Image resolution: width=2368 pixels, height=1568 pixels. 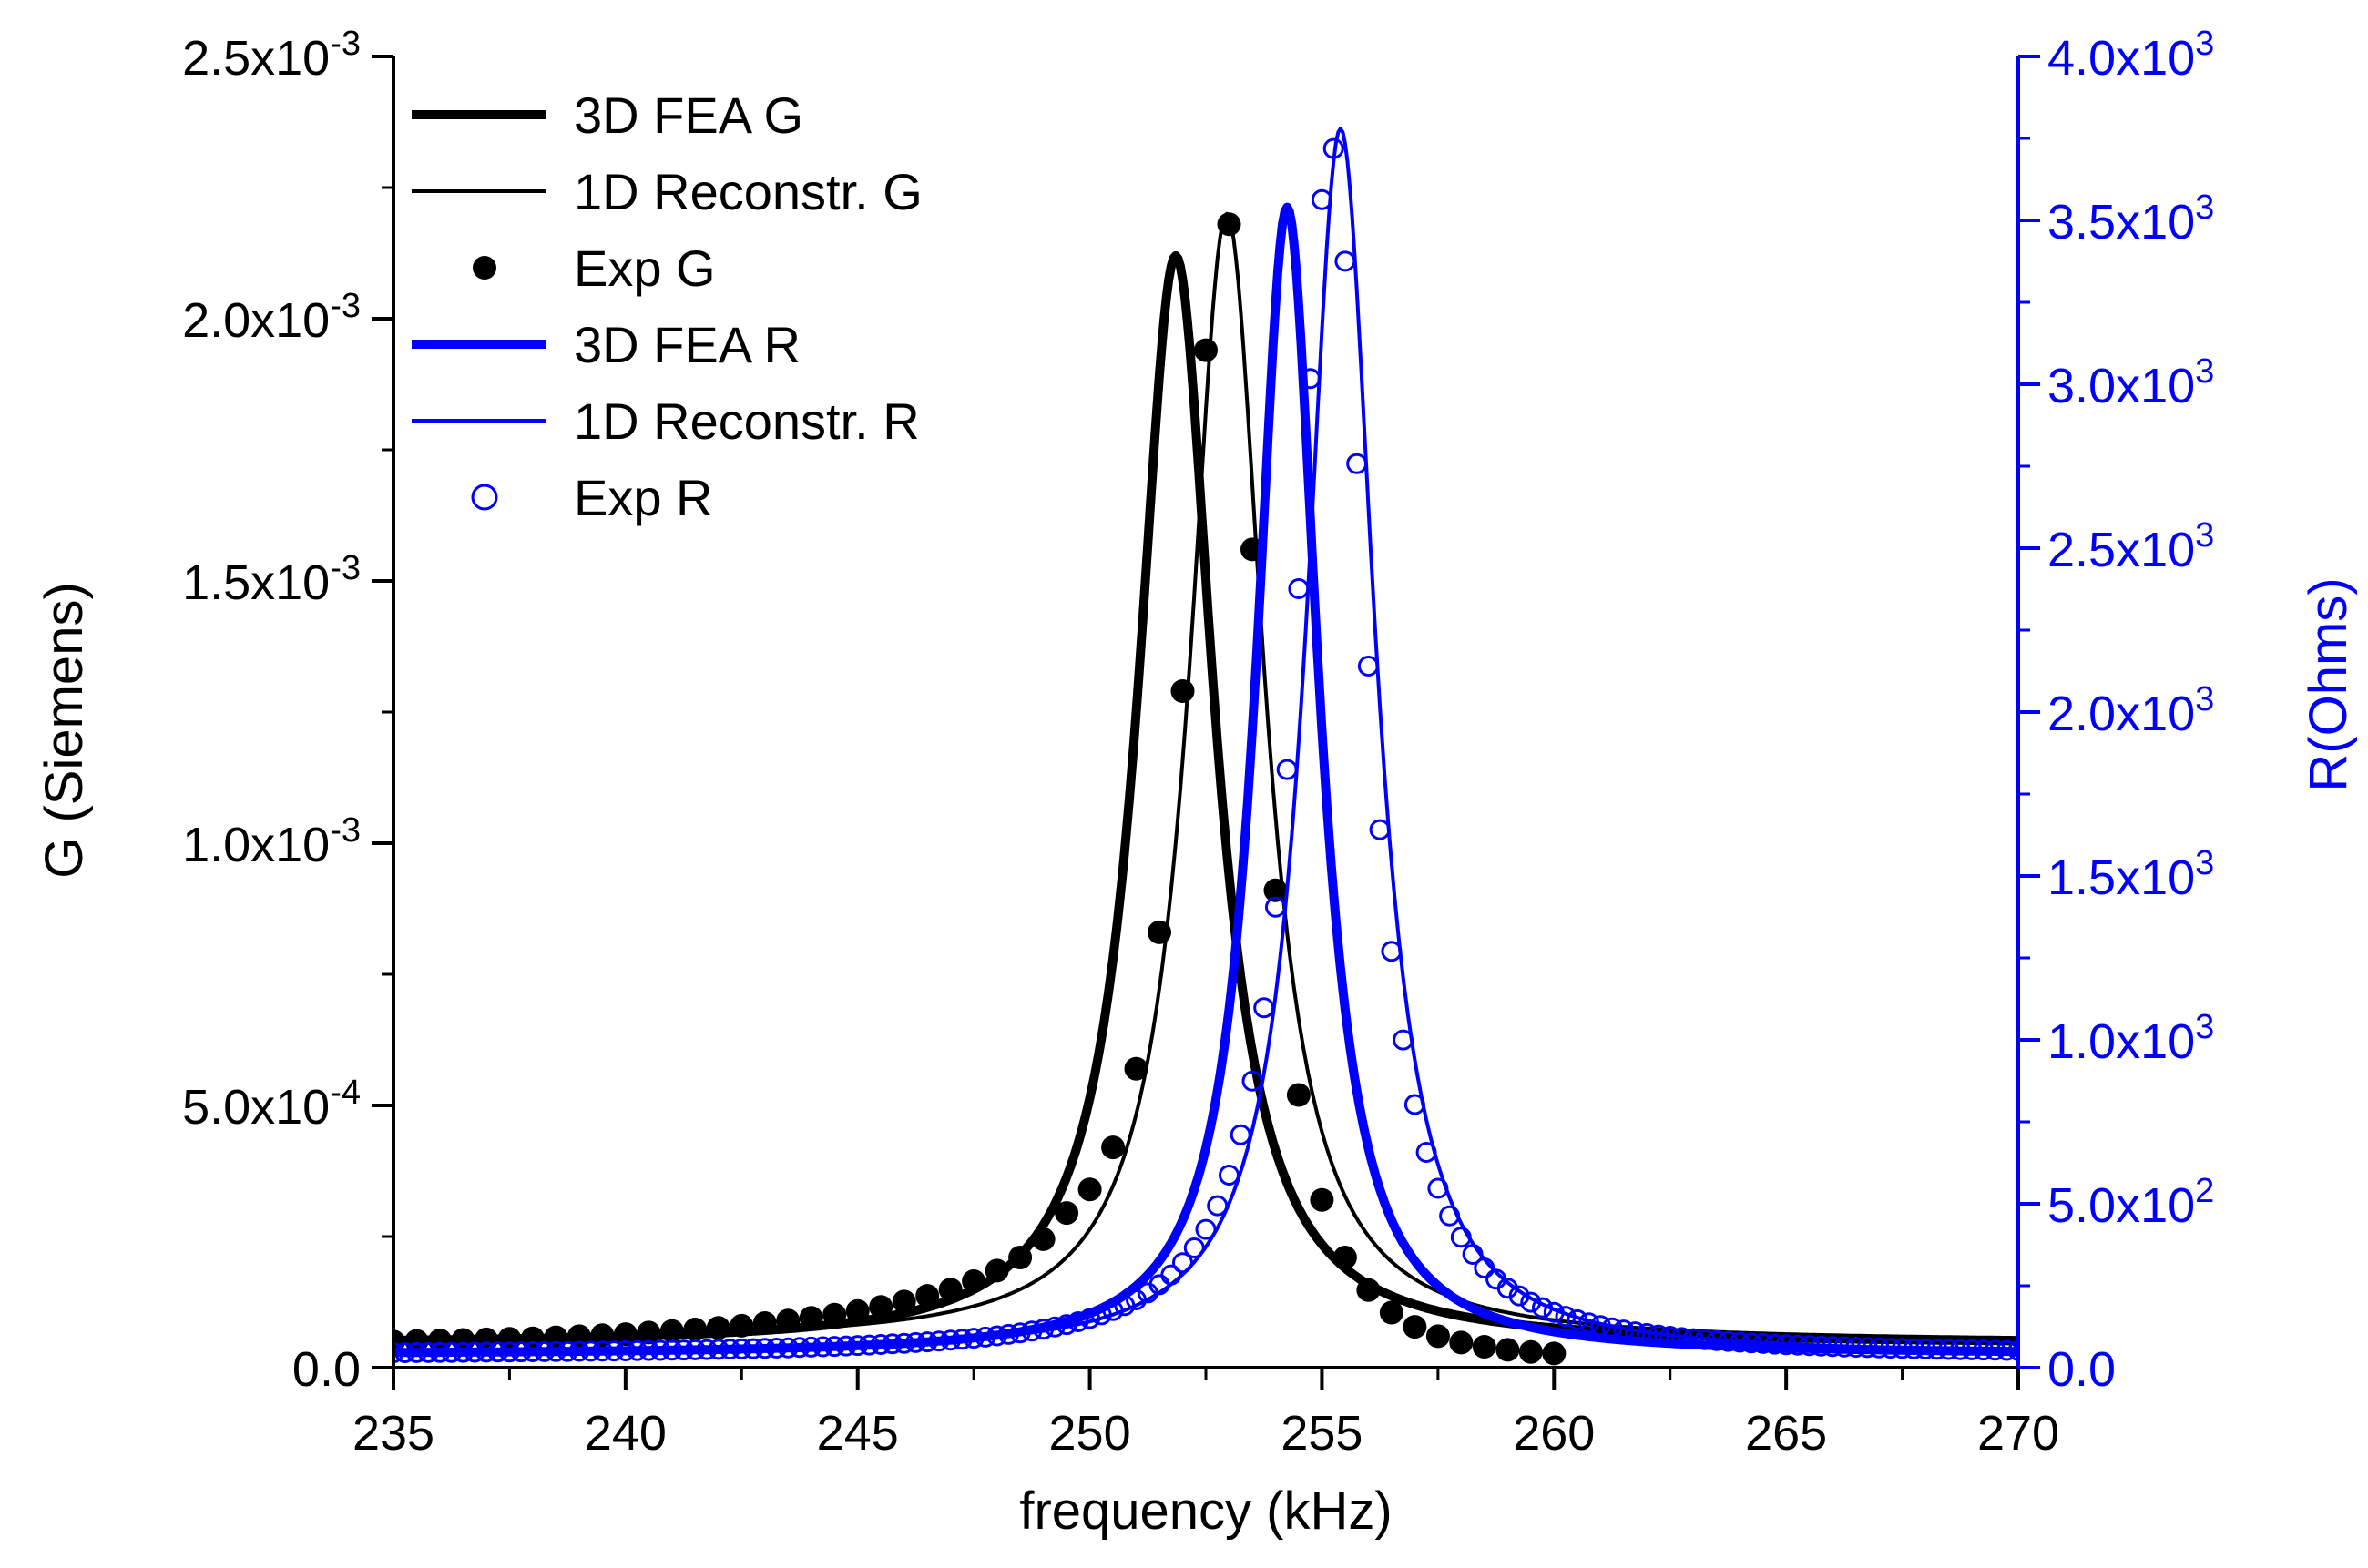 What do you see at coordinates (2131, 55) in the screenshot?
I see `y-right-tick-label: 4.0x10³` at bounding box center [2131, 55].